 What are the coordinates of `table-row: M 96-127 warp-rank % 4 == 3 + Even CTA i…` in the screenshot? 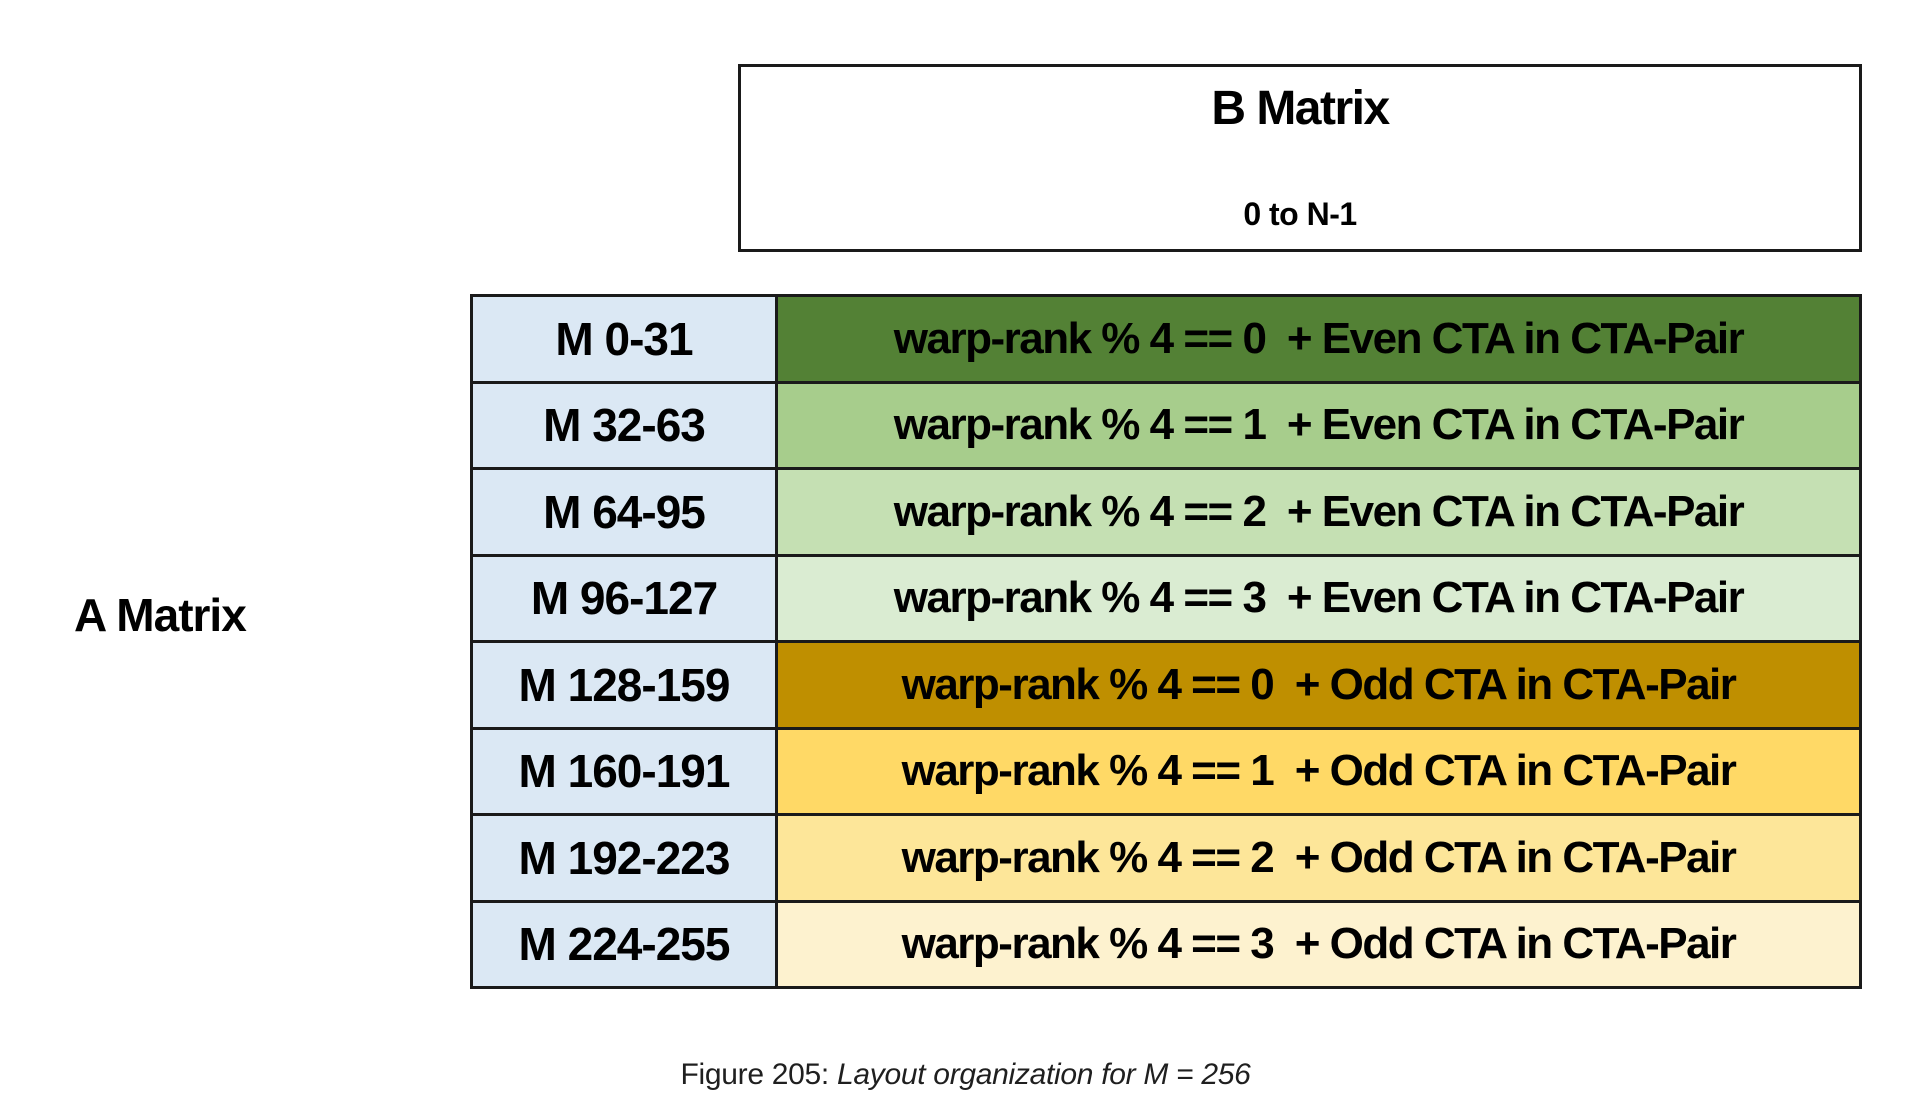 It's located at (1166, 596).